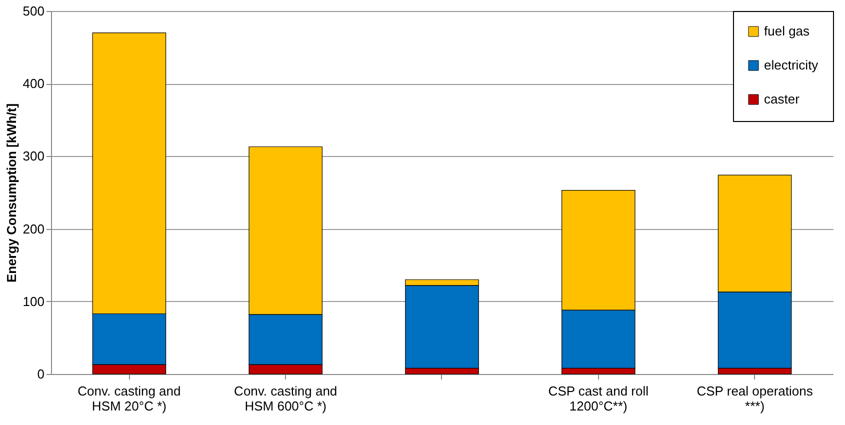  I want to click on x-tick-label: CSP real operations ***), so click(755, 399).